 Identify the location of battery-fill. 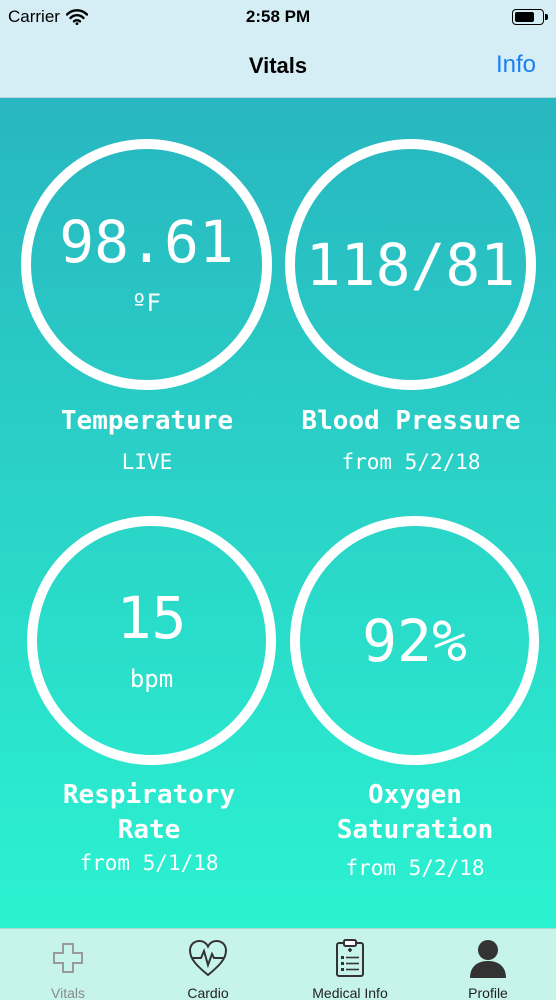
(524, 17).